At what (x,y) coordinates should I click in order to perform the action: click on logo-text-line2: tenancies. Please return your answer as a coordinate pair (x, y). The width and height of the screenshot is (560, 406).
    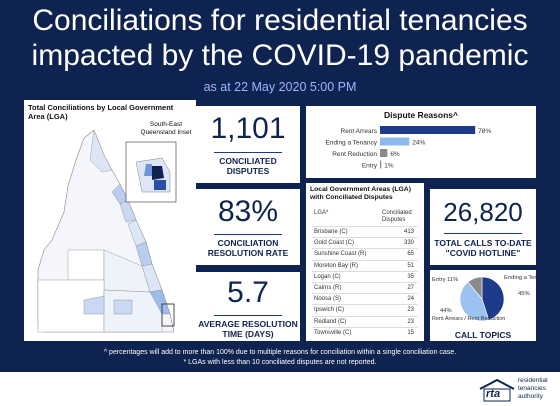
    Looking at the image, I should click on (532, 388).